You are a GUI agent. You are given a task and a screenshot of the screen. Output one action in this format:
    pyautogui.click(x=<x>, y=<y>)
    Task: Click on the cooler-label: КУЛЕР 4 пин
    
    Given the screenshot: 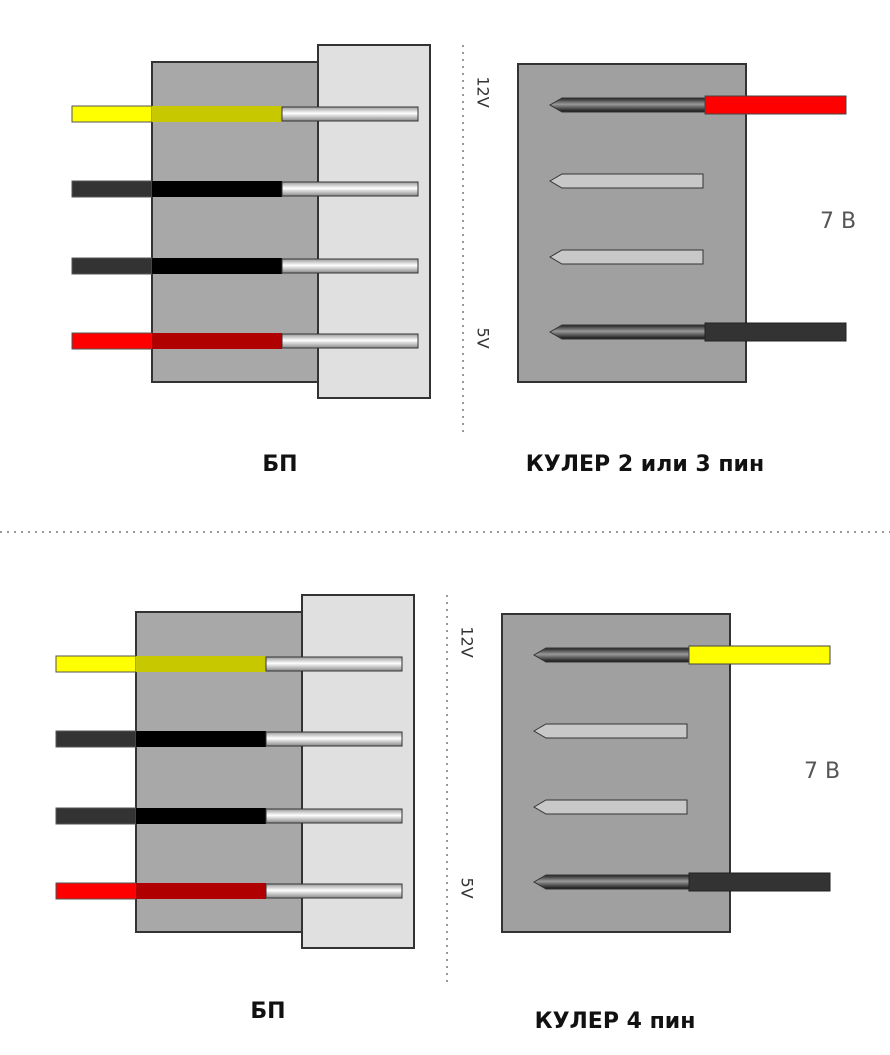 What is the action you would take?
    pyautogui.click(x=615, y=1021)
    